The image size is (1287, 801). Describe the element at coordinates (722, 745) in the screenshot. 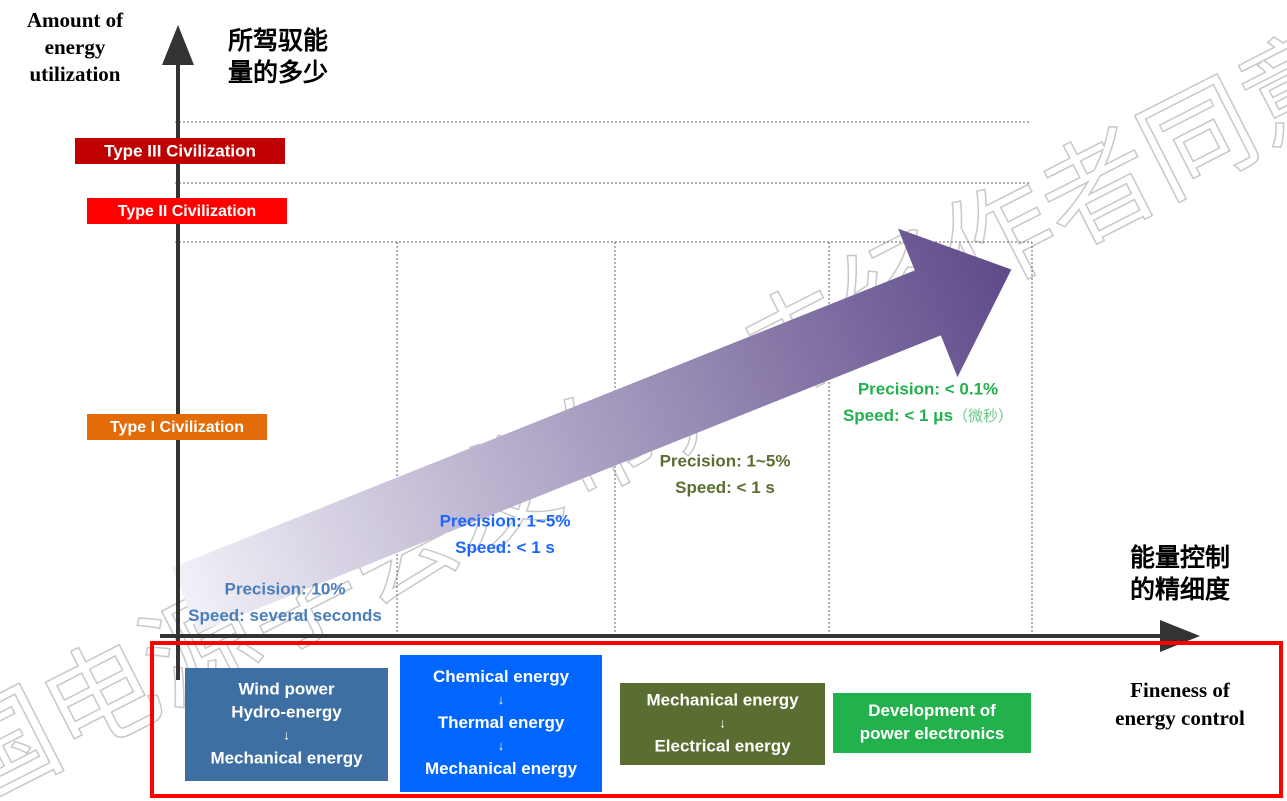

I see `energy-box-line: Electrical energy` at that location.